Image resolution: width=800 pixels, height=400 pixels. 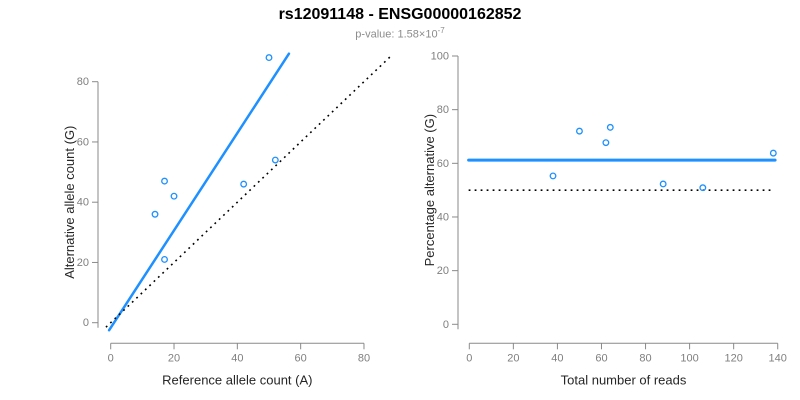 I want to click on p-value-exponent: -7, so click(x=441, y=30).